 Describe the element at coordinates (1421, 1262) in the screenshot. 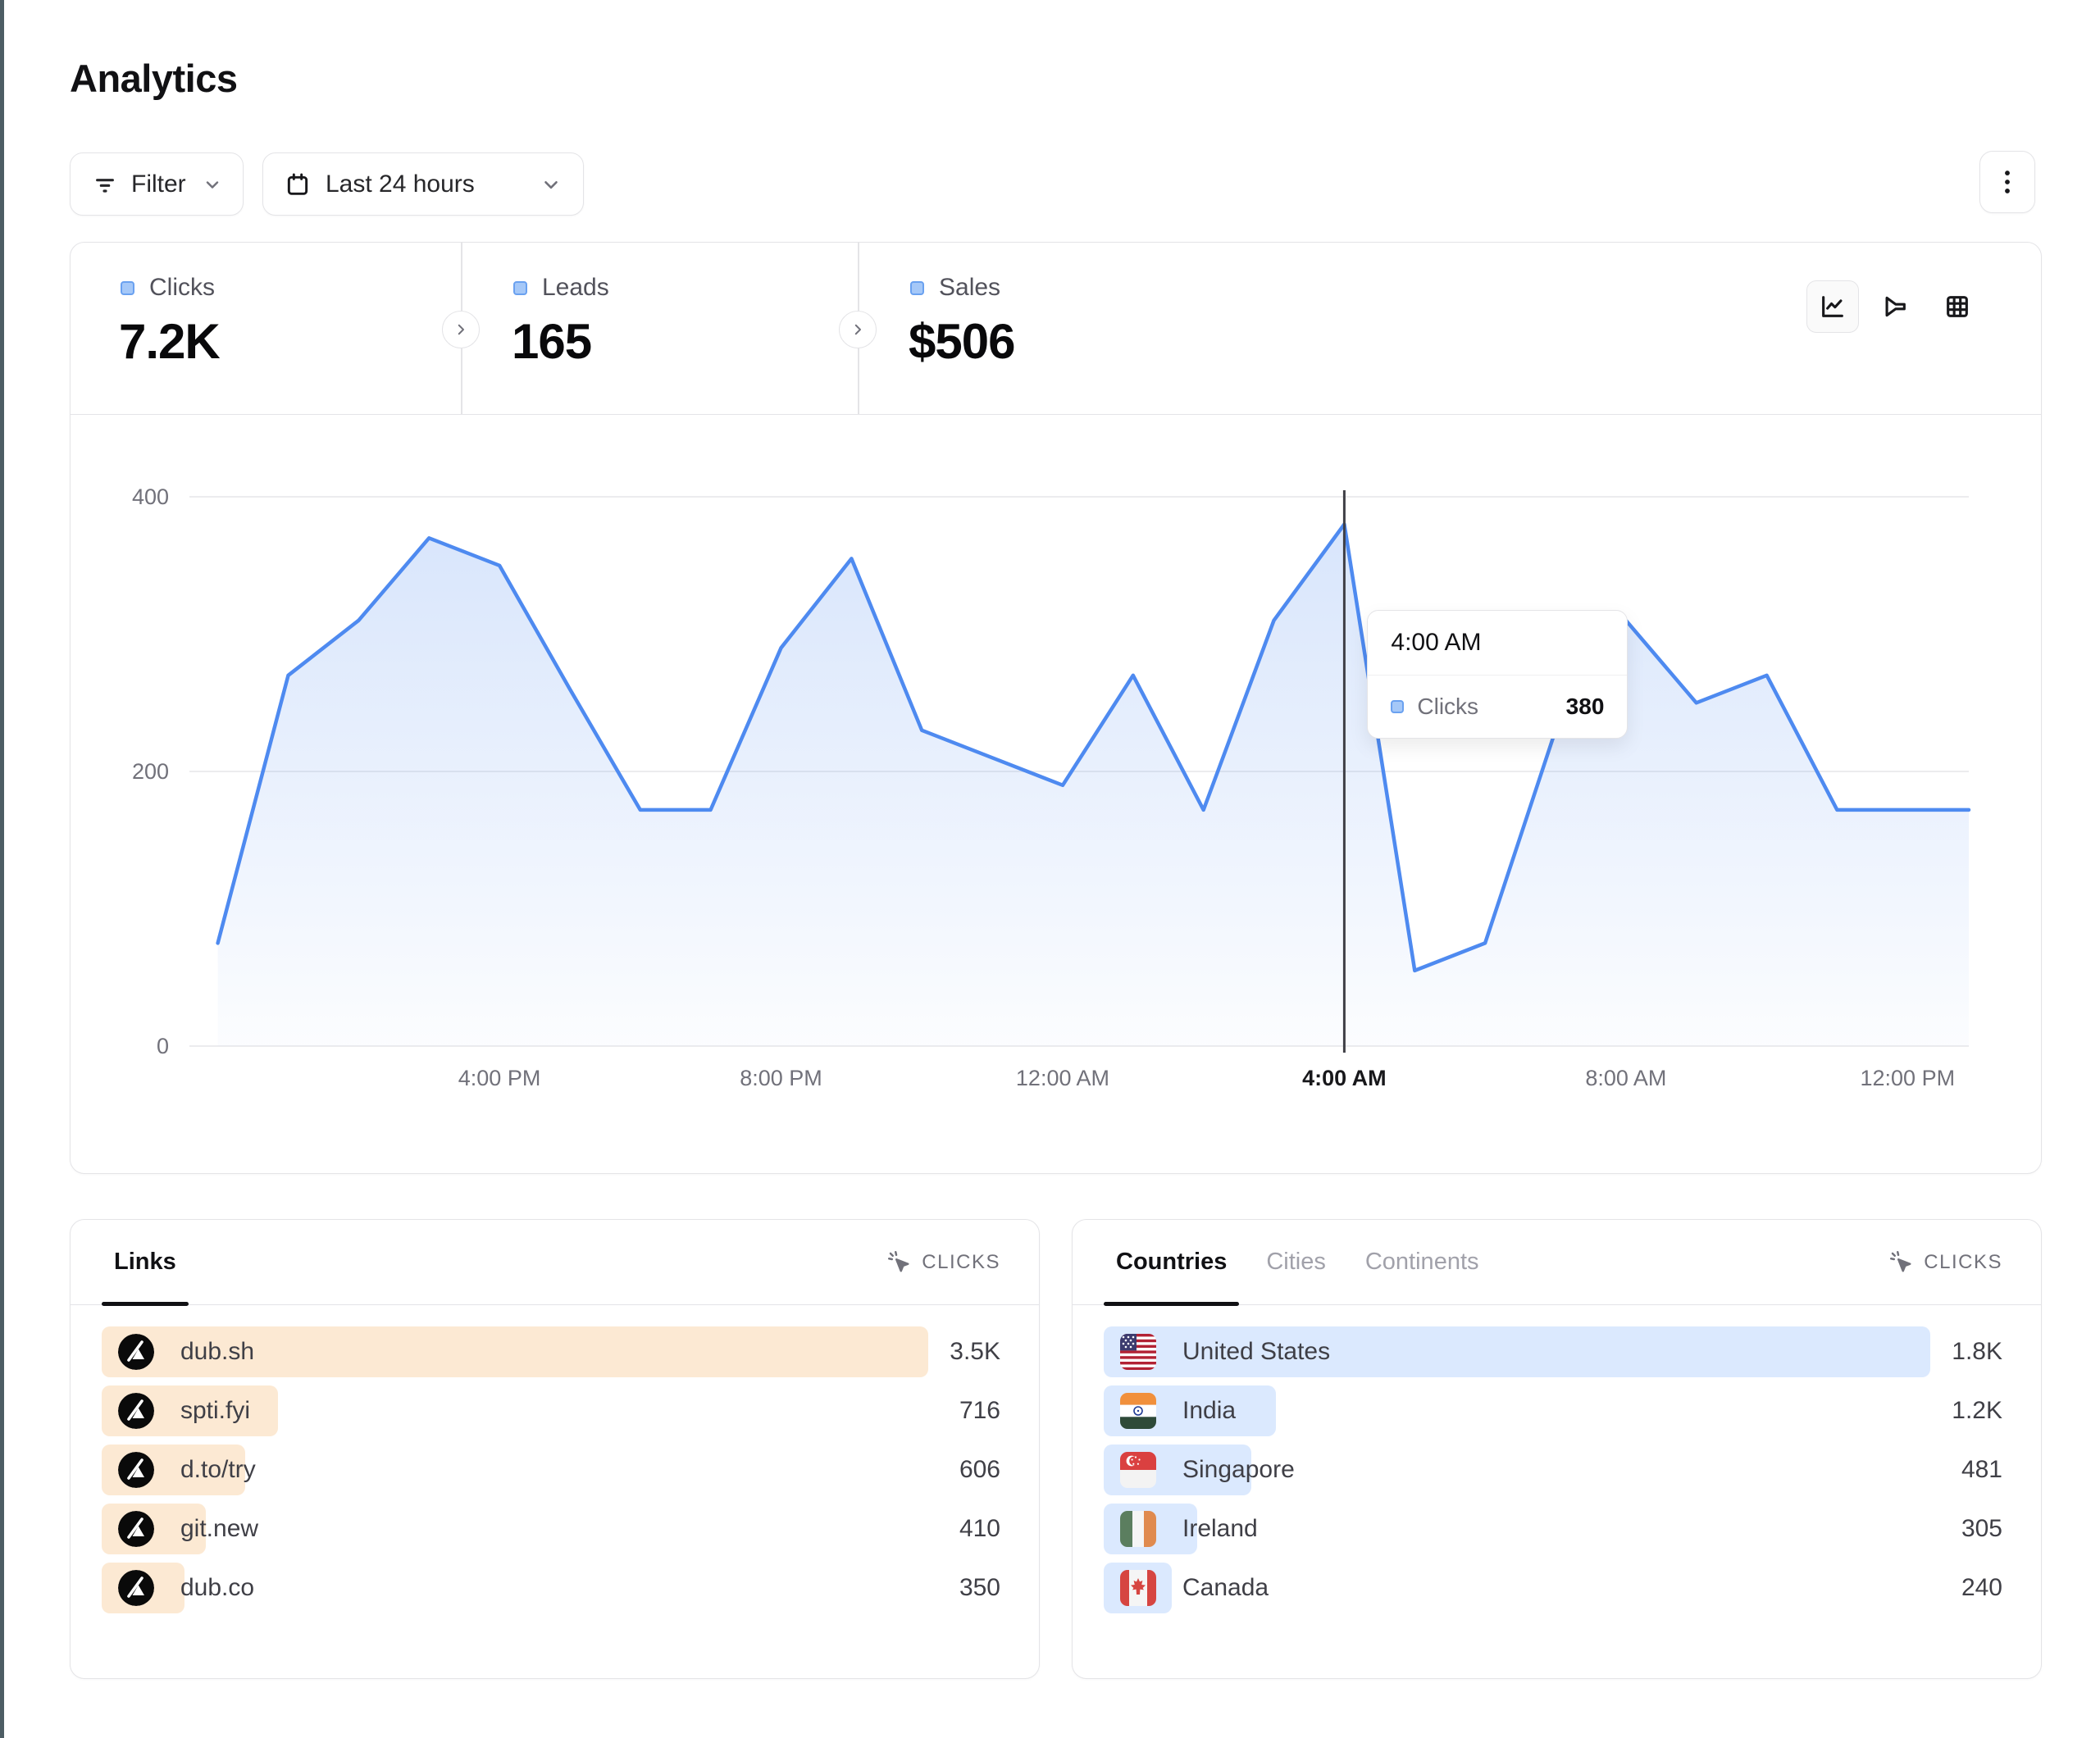

I see `tab-continents: Continents` at that location.